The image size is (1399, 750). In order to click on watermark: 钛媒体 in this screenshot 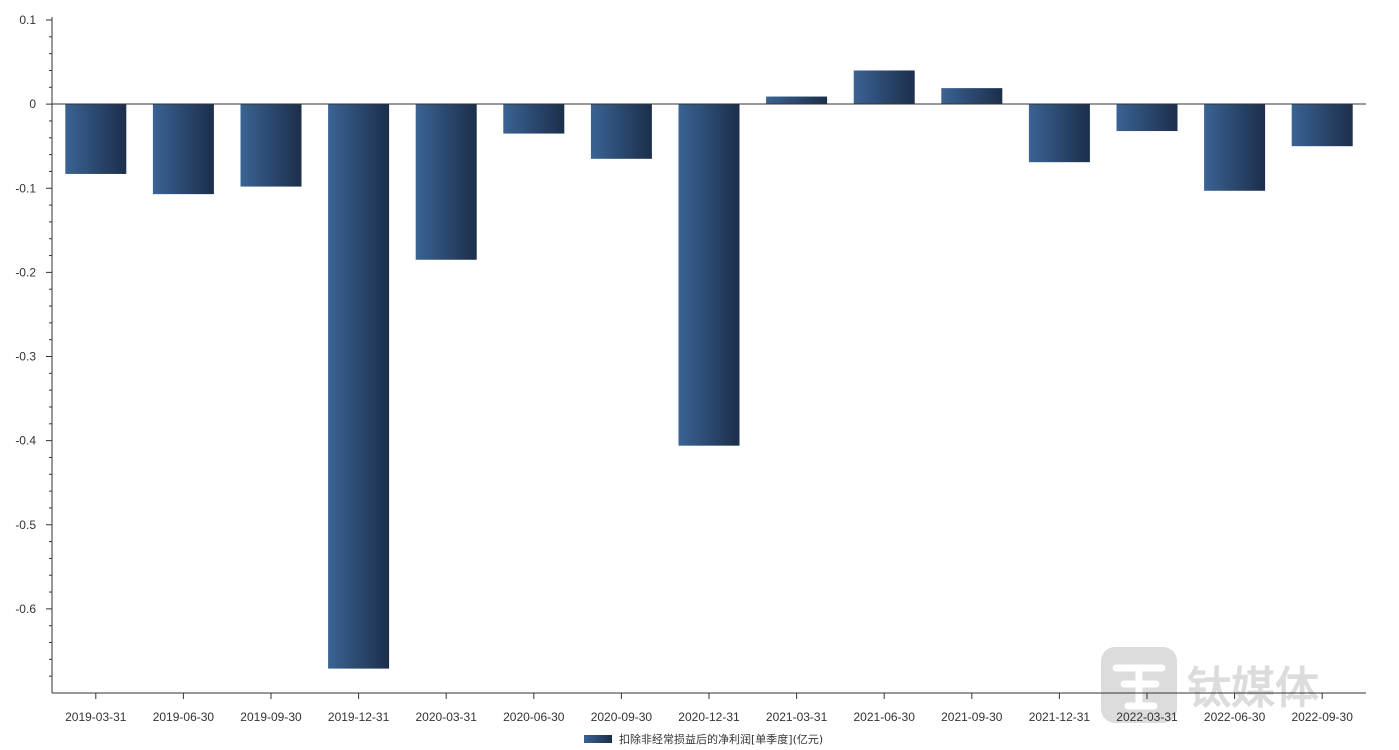, I will do `click(1210, 685)`.